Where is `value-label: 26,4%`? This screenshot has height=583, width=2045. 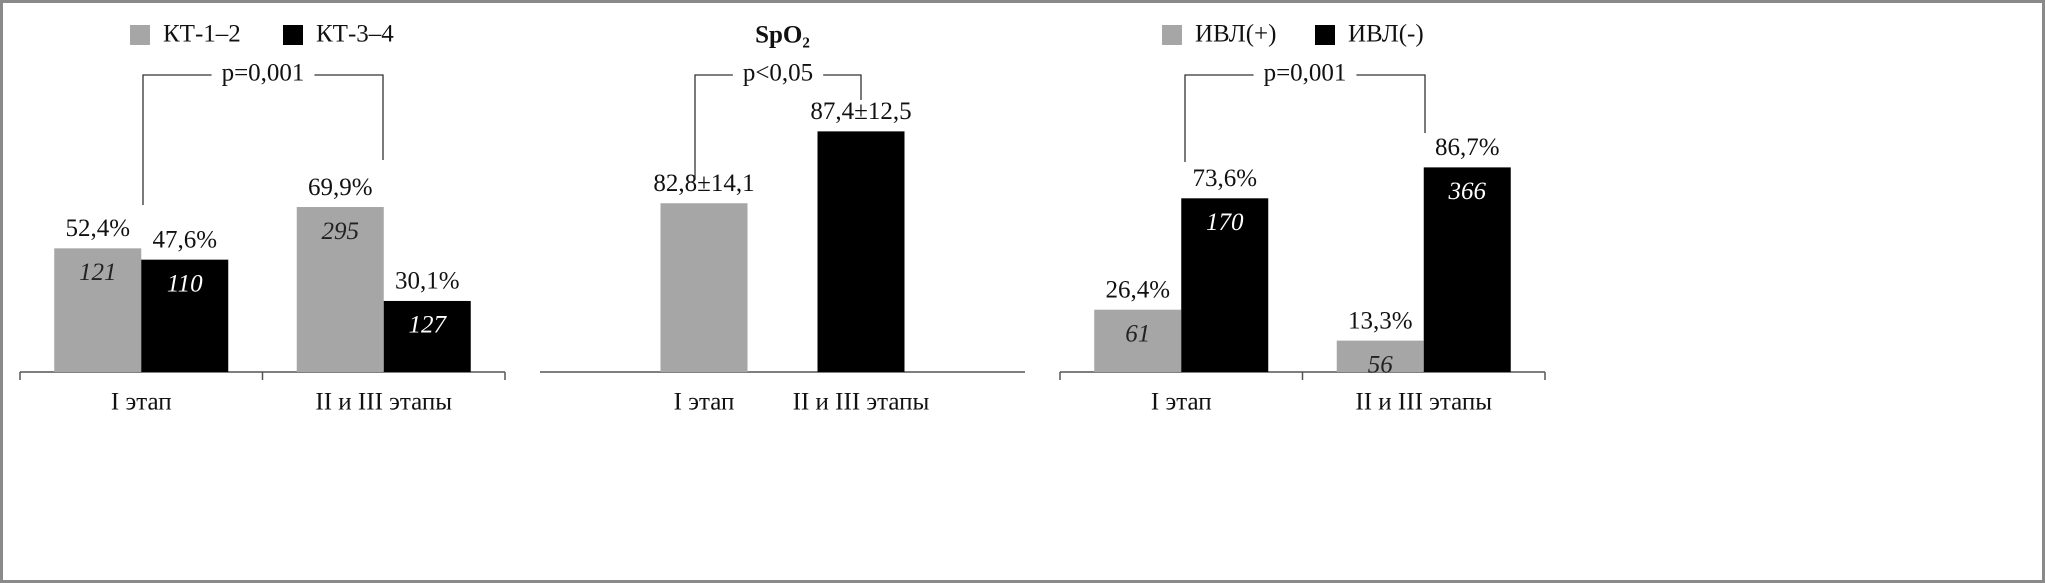
value-label: 26,4% is located at coordinates (1137, 289).